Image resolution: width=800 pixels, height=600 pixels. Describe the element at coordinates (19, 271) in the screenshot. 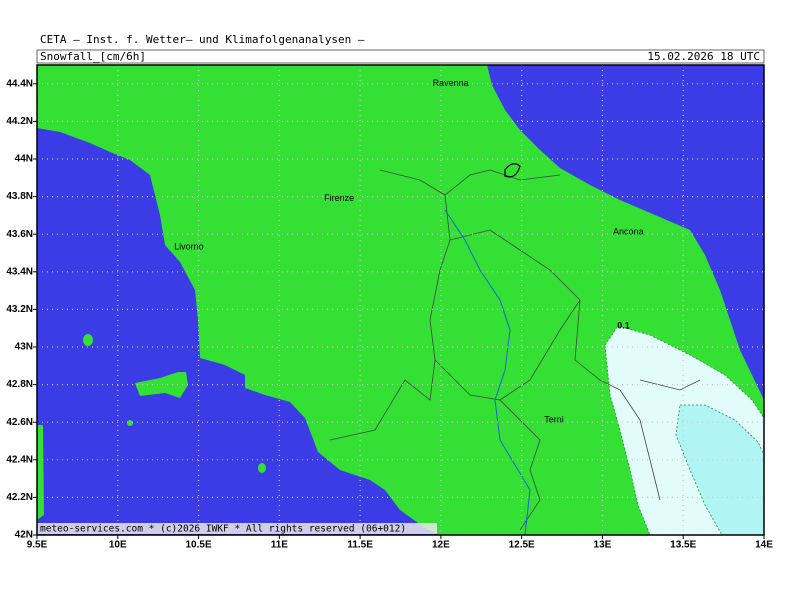

I see `lat-tick-label: 43.4N` at that location.